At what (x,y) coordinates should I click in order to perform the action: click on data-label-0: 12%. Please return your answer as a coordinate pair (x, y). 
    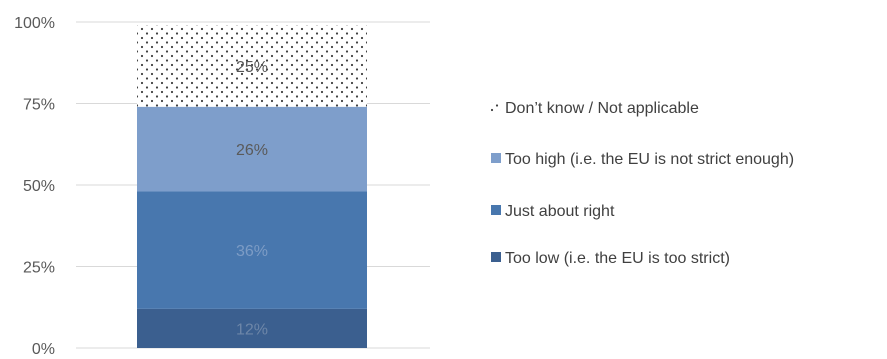
    Looking at the image, I should click on (252, 329).